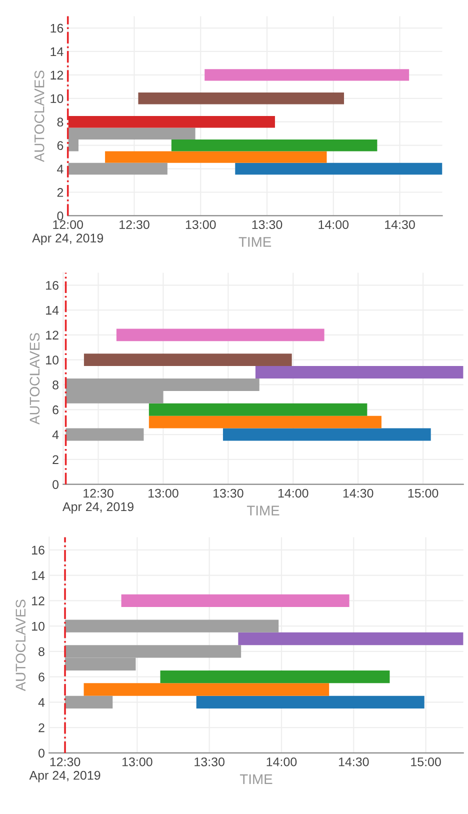  What do you see at coordinates (135, 225) in the screenshot?
I see `x-tick-label: 12:30` at bounding box center [135, 225].